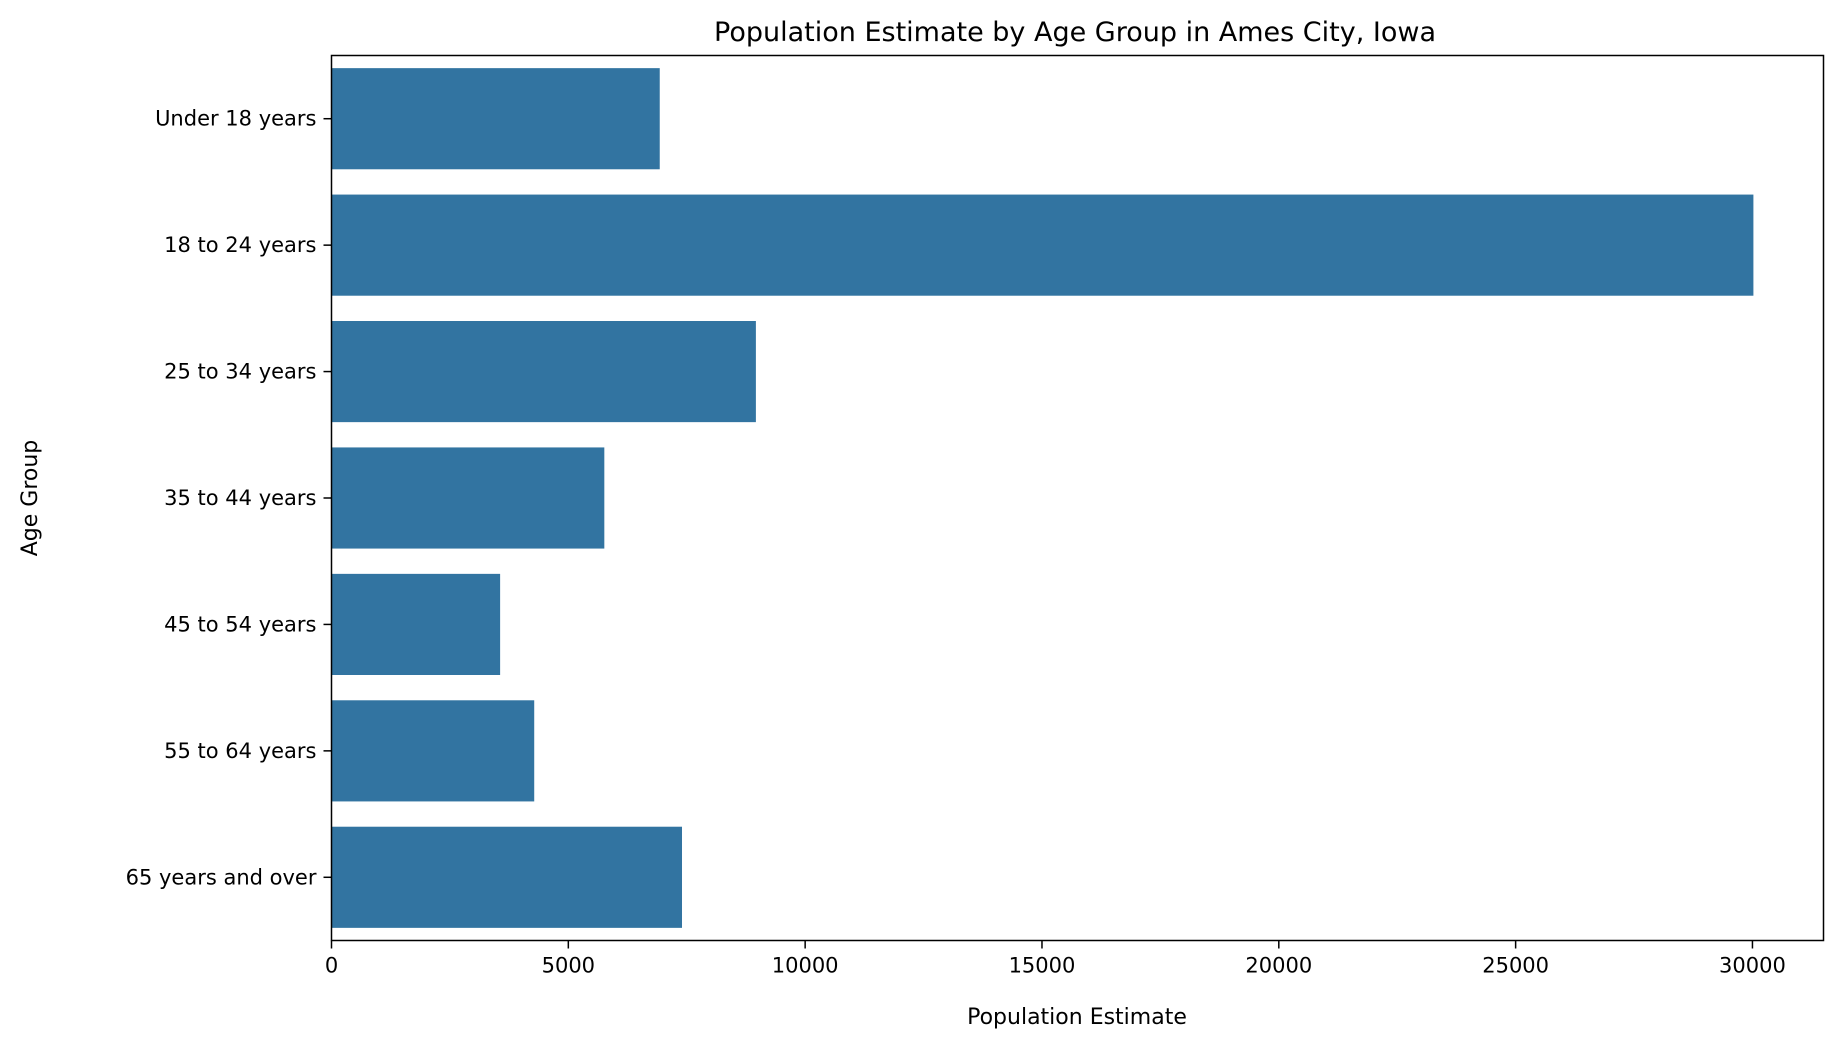 This screenshot has height=1050, width=1836. What do you see at coordinates (1515, 966) in the screenshot?
I see `x-tick-label: 25000` at bounding box center [1515, 966].